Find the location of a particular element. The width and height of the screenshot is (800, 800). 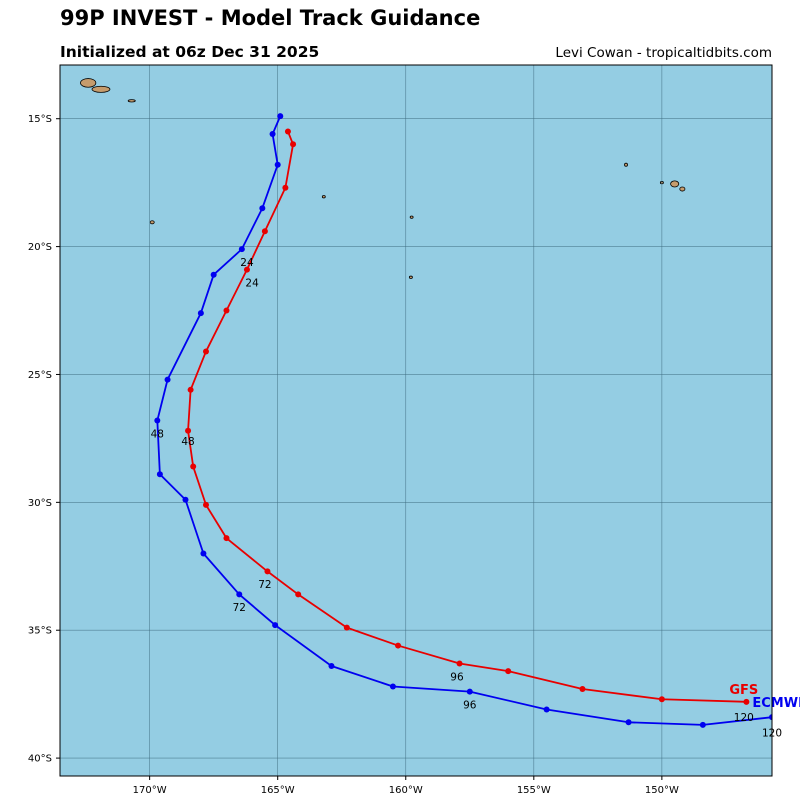

chart-title: 99P INVEST - Model Track Guidance is located at coordinates (270, 18).